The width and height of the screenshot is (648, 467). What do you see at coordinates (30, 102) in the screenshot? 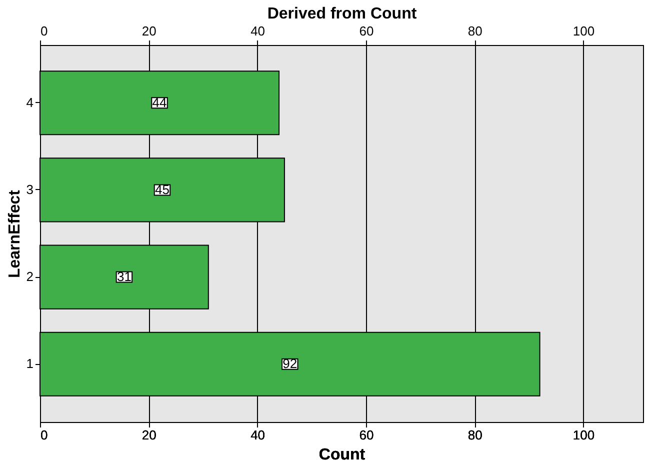
I see `y-tick-label: 4` at bounding box center [30, 102].